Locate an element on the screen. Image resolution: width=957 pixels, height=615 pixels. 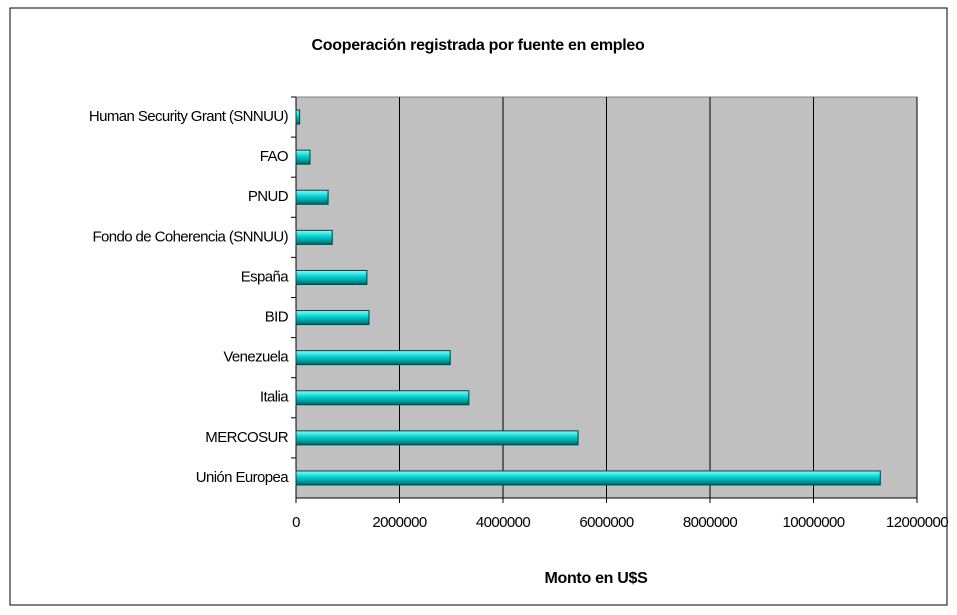
y-tick-label: Venezuela is located at coordinates (256, 357).